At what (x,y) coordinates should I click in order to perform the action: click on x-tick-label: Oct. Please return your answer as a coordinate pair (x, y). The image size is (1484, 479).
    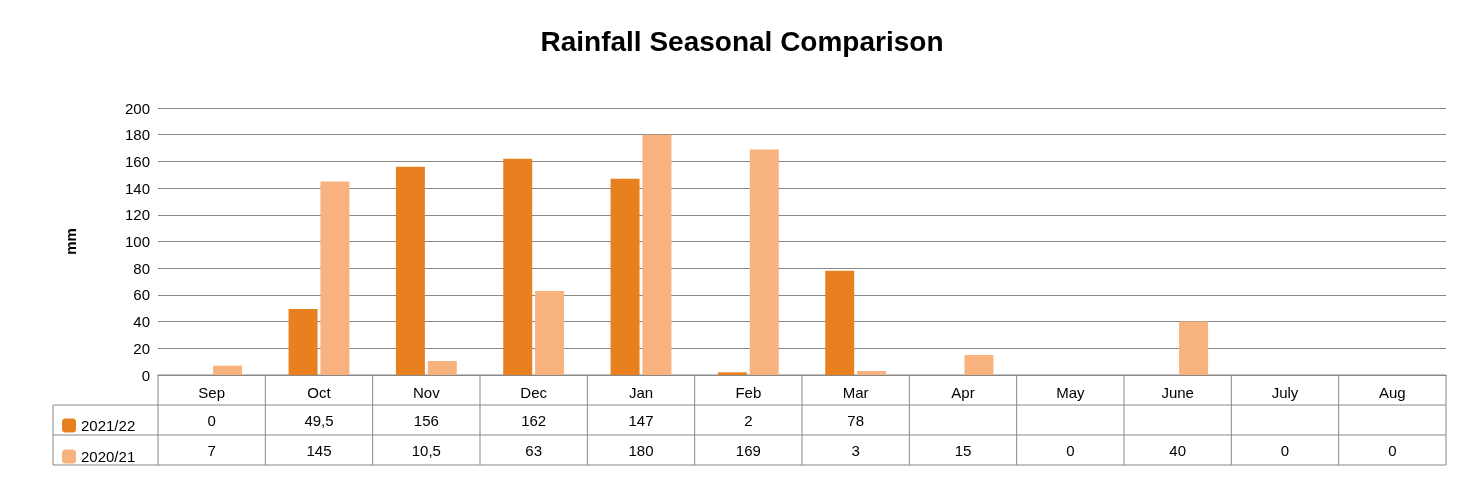
    Looking at the image, I should click on (319, 392).